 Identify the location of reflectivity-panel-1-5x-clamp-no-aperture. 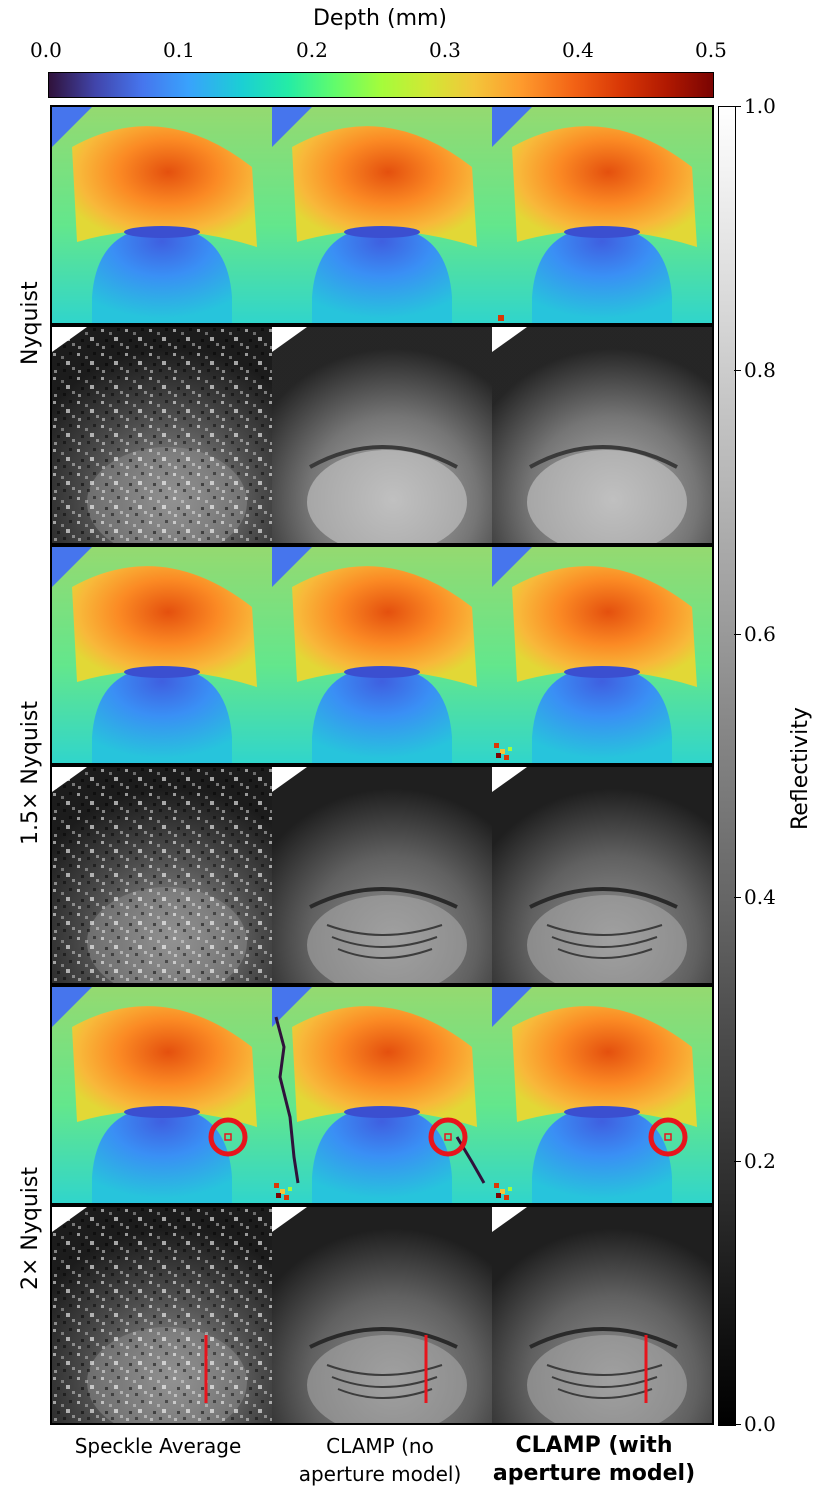
(382, 875).